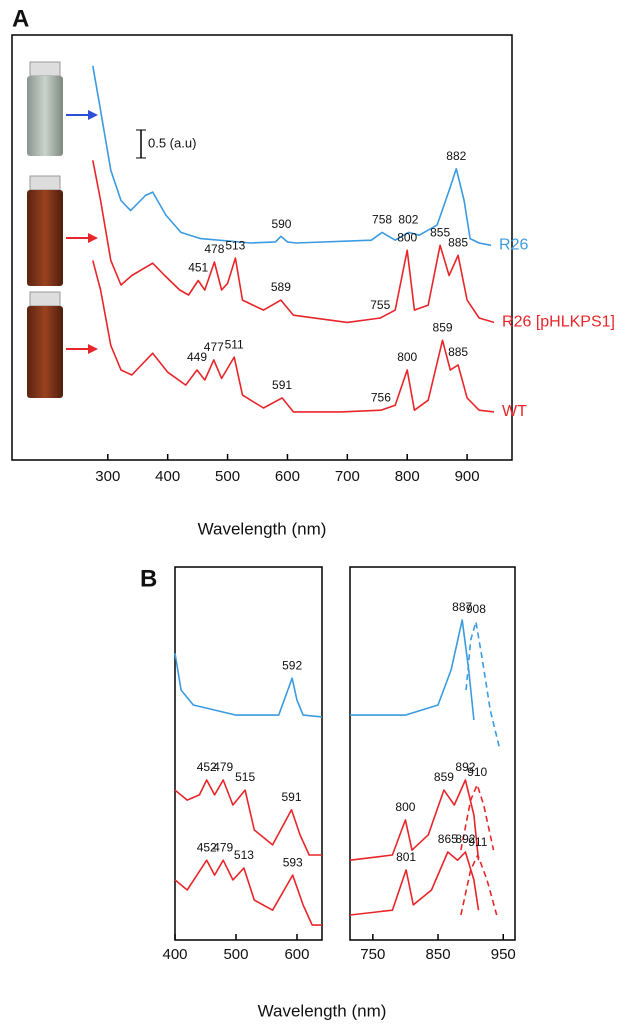  Describe the element at coordinates (448, 839) in the screenshot. I see `peak-label: 865` at that location.